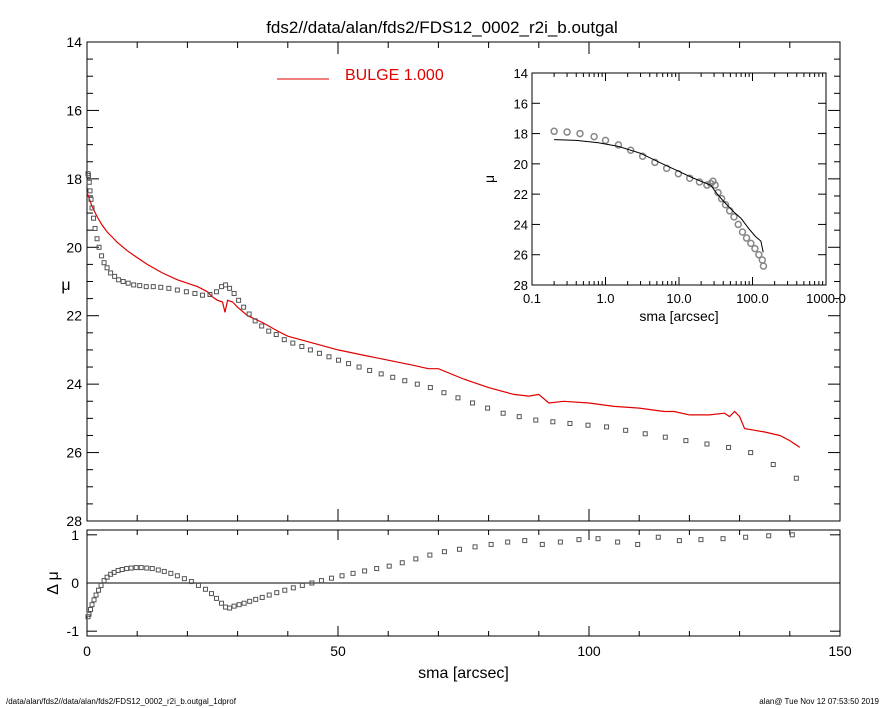 This screenshot has height=708, width=885. I want to click on inset-y-tick-label: 24, so click(521, 224).